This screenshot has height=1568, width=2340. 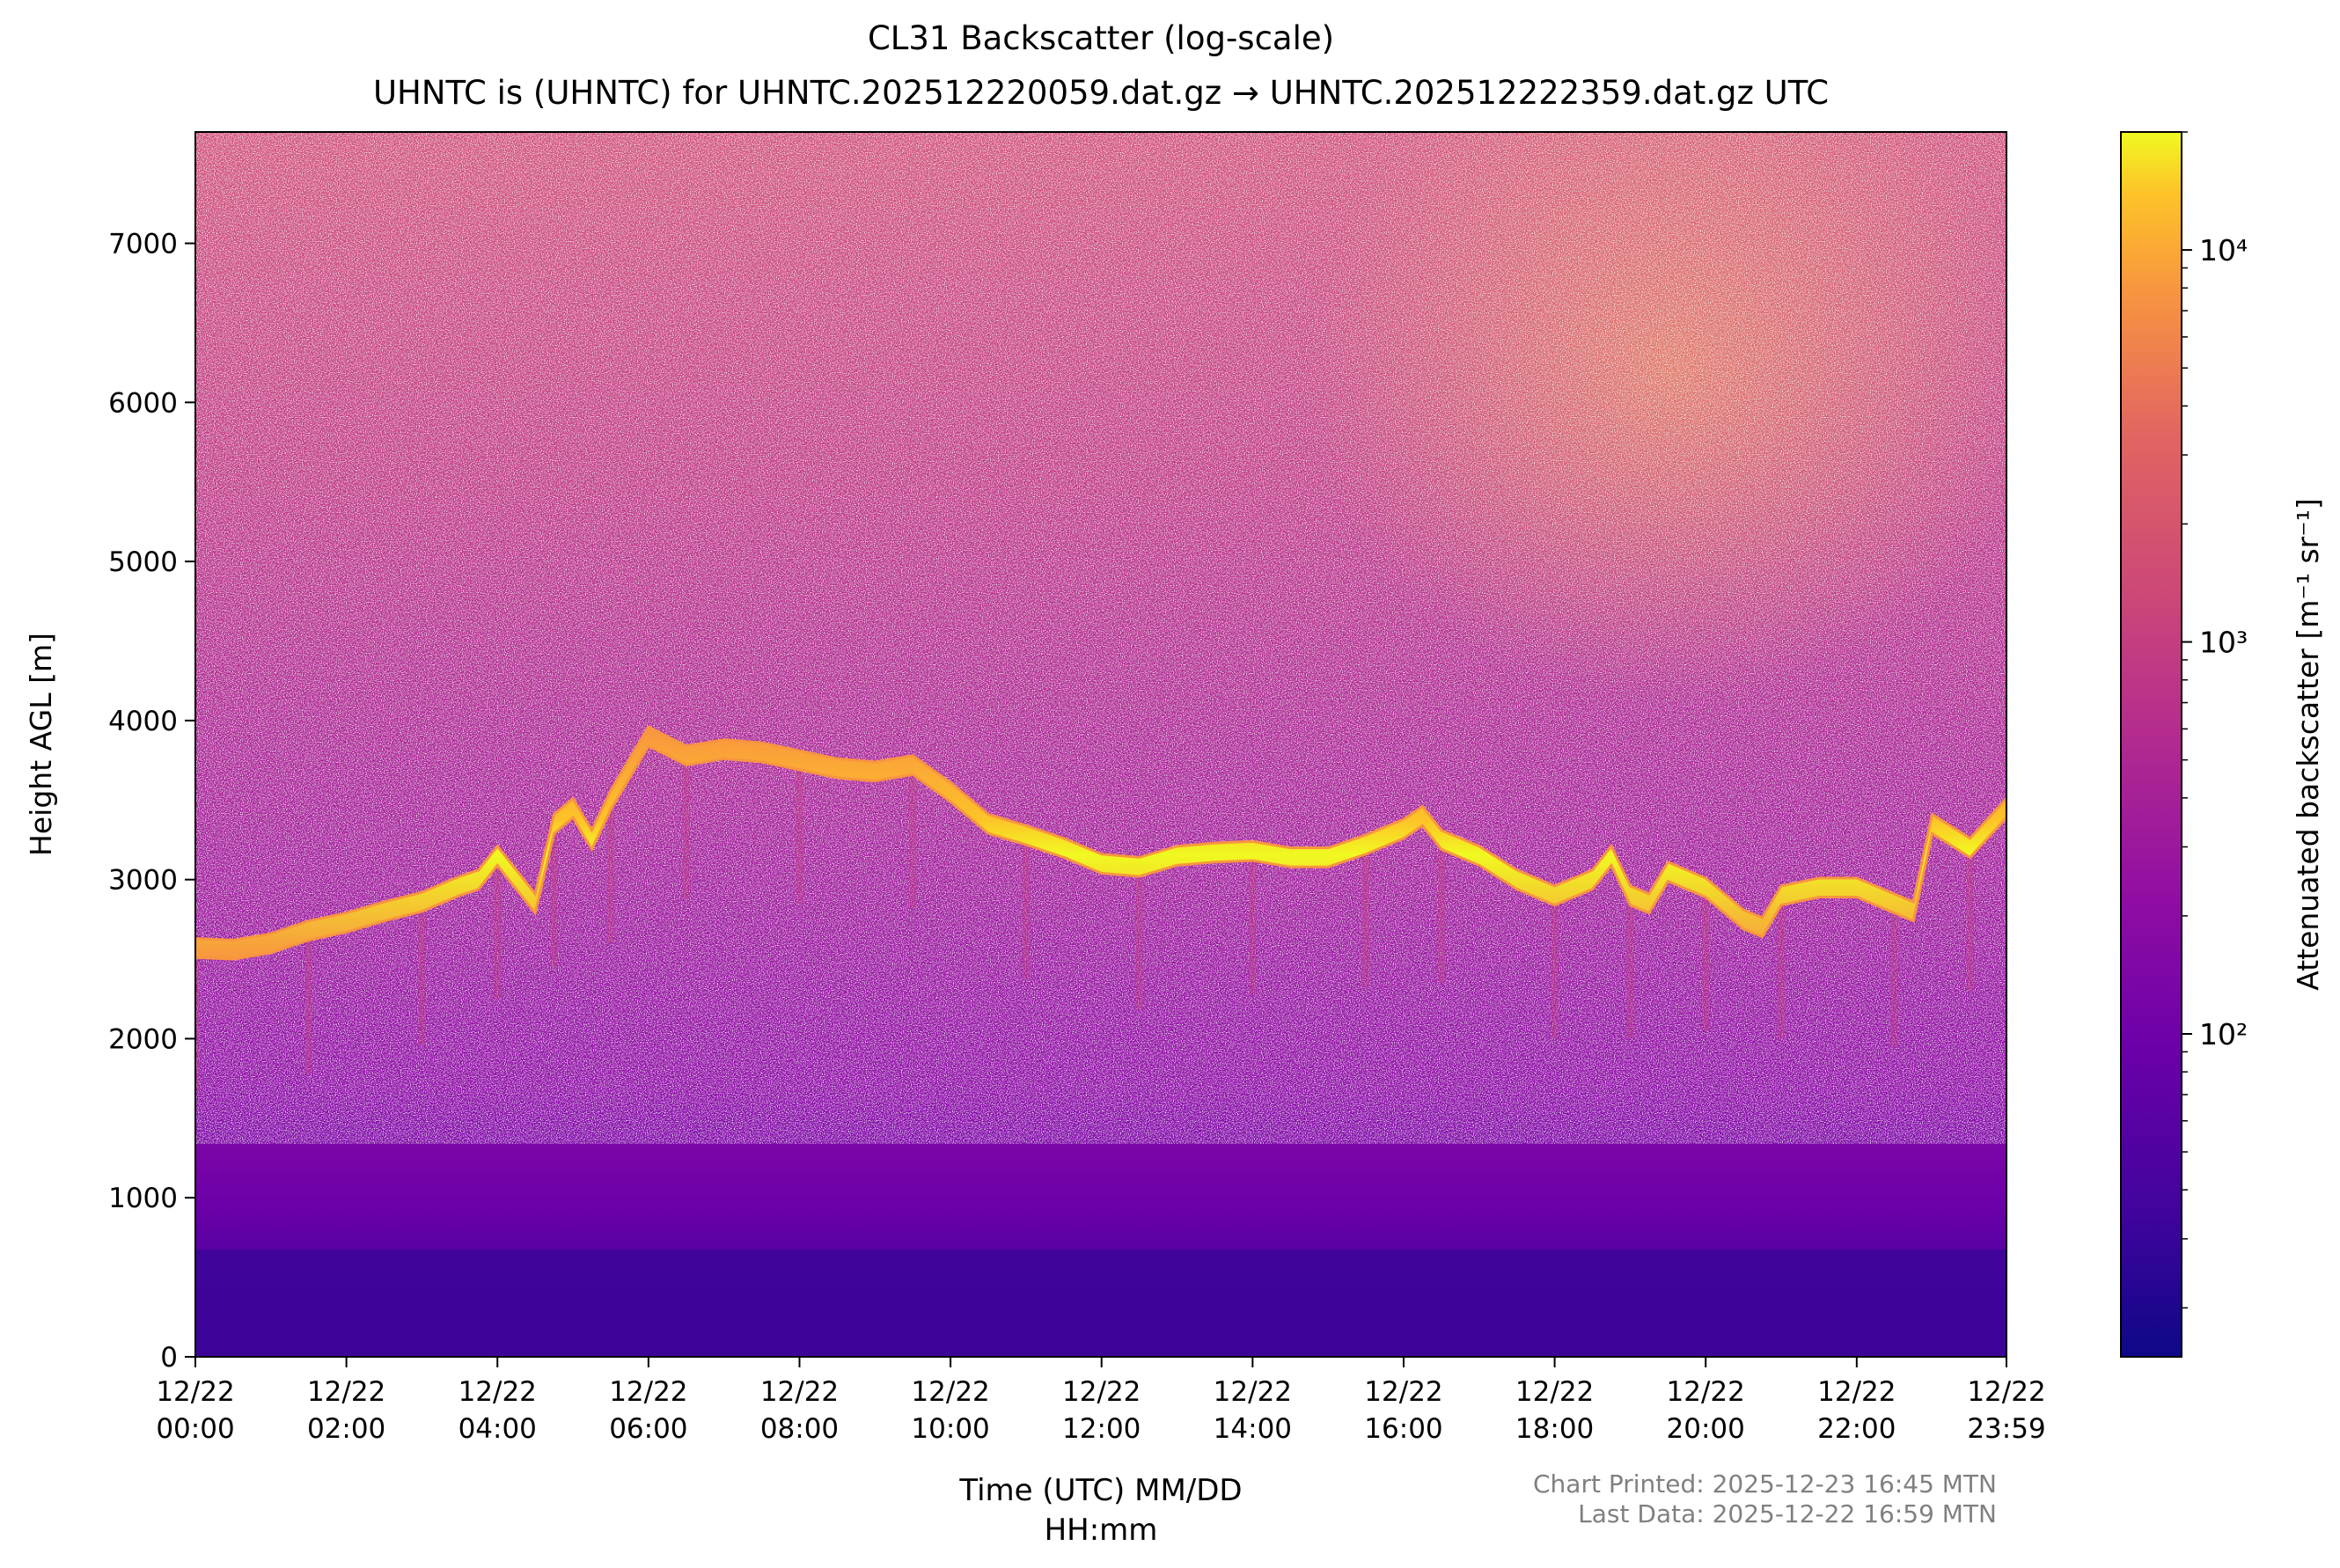 I want to click on x-tick-time: 18:00, so click(x=1554, y=1429).